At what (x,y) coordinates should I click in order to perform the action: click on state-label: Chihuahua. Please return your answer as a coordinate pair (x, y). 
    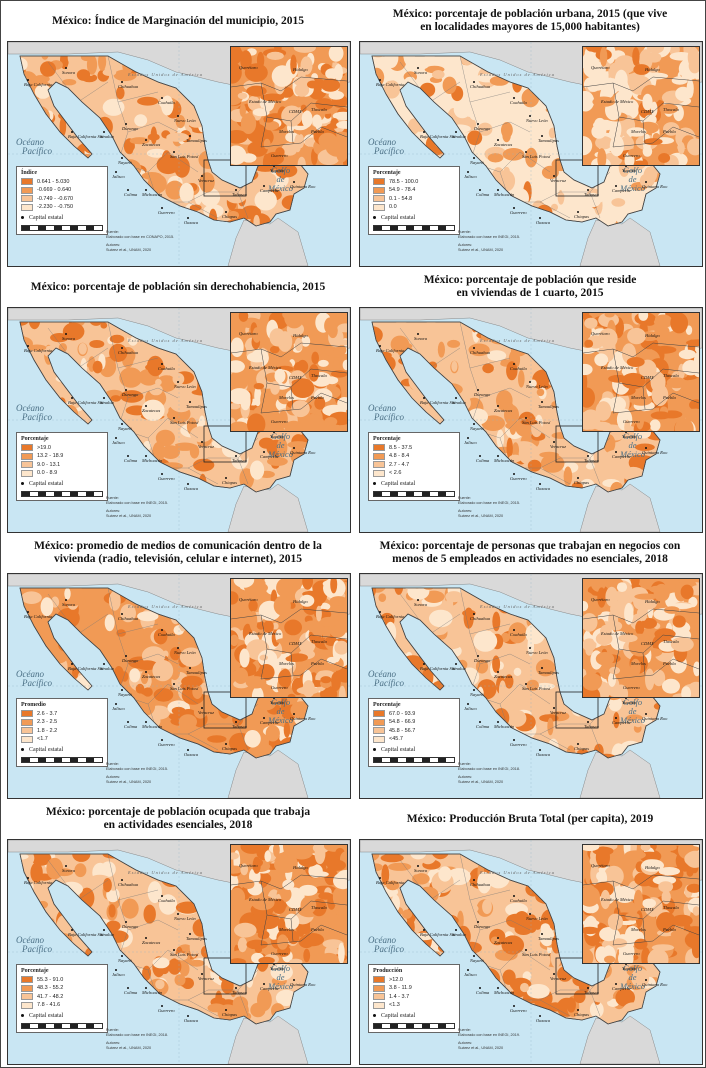
    Looking at the image, I should click on (480, 352).